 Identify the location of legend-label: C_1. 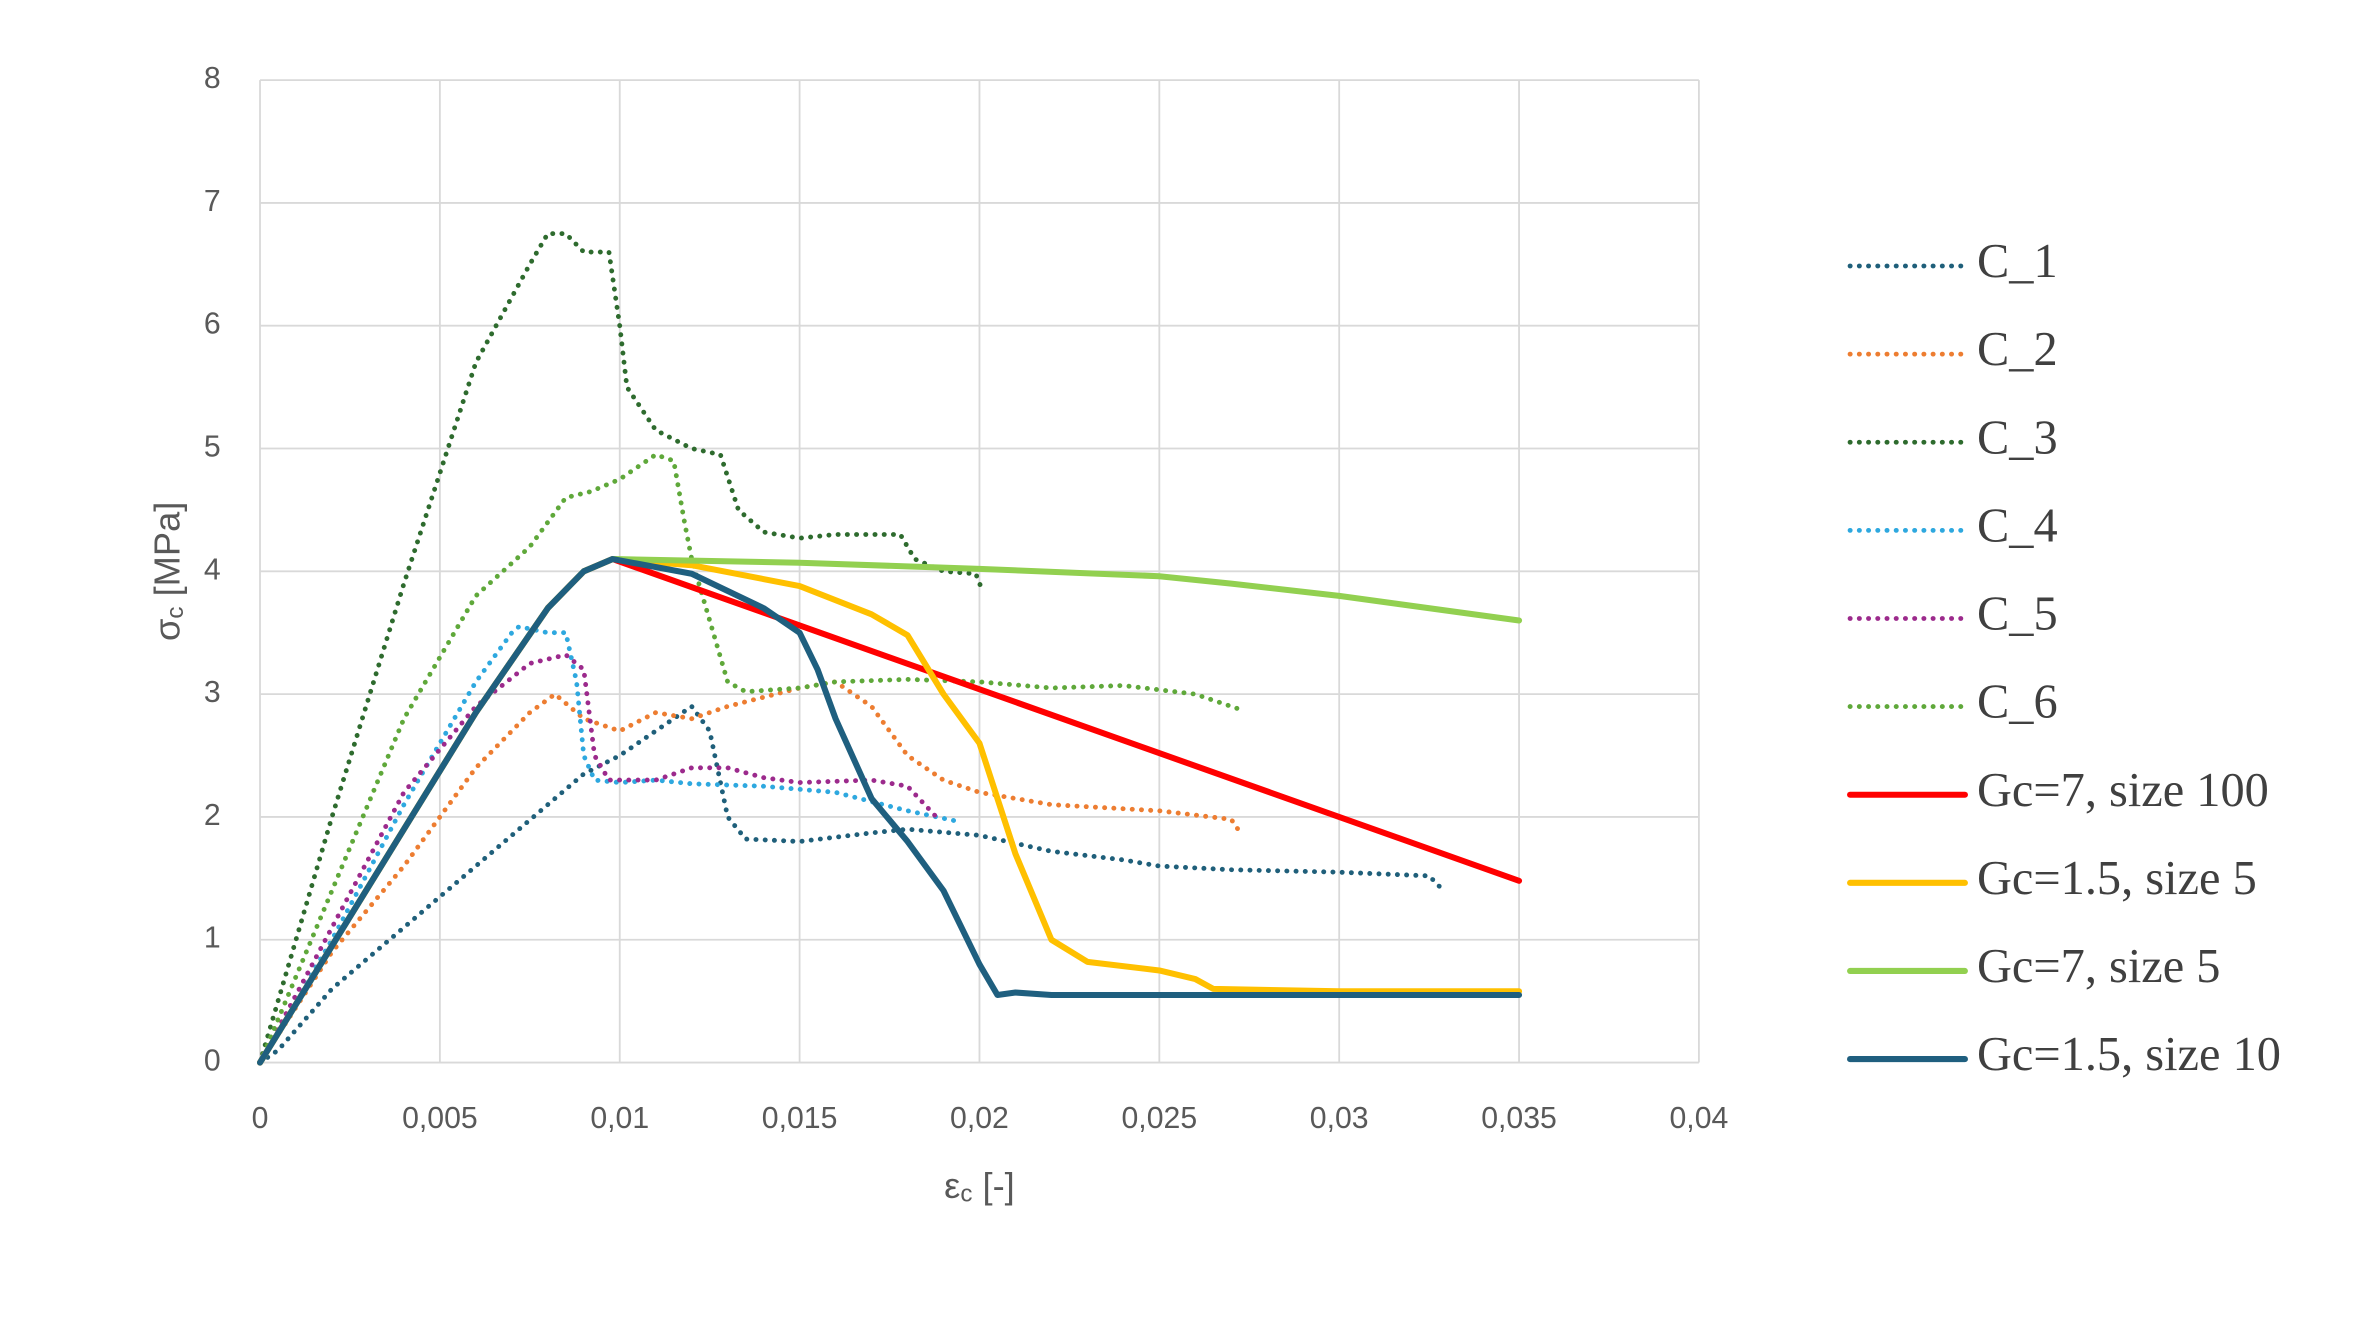
(2017, 261).